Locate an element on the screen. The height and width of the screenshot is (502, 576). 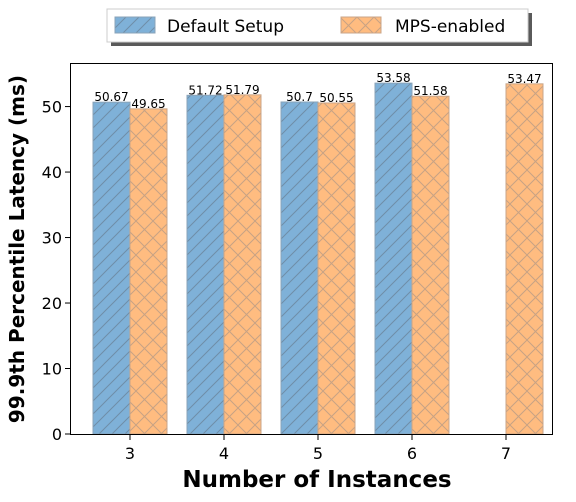
x-axis: 3 4 5 6 7 is located at coordinates (318, 448).